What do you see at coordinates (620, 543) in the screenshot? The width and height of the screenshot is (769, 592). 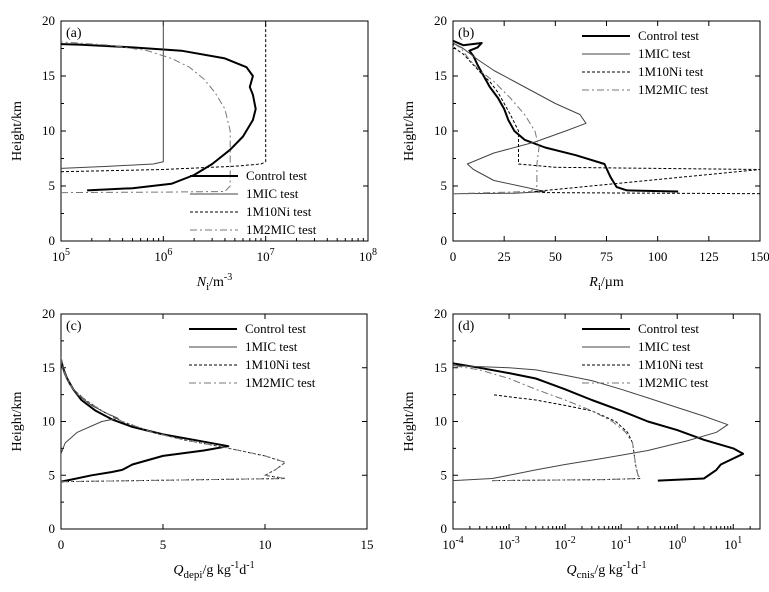 I see `x-tick-label: 10-1` at bounding box center [620, 543].